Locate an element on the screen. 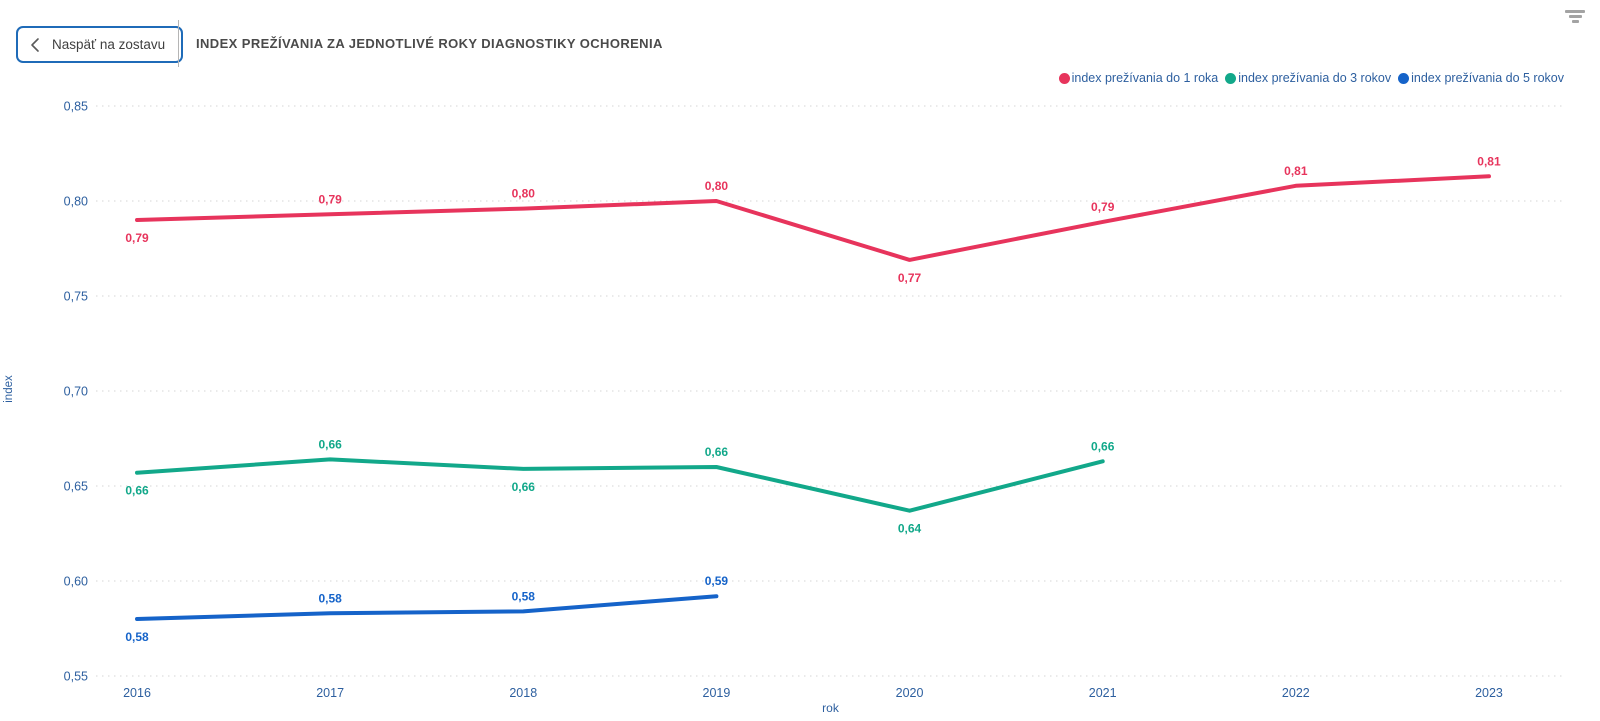 The height and width of the screenshot is (721, 1600). x-axis-tick-label: 2019 is located at coordinates (717, 693).